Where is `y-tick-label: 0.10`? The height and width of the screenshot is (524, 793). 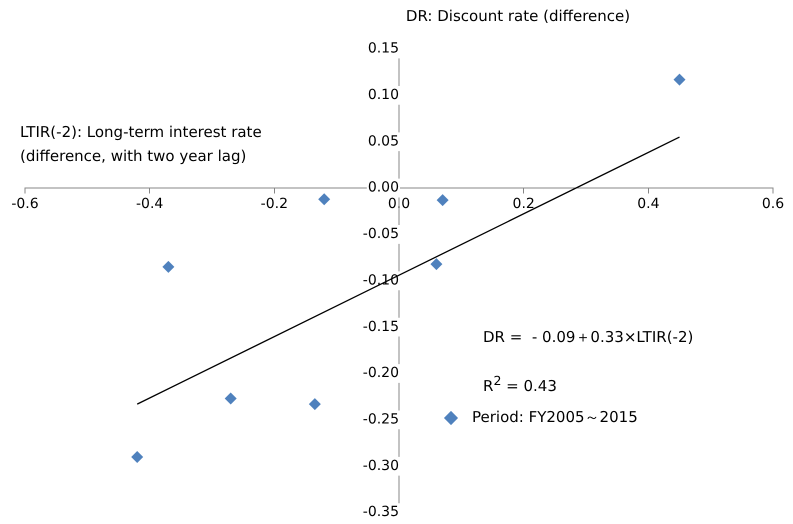 y-tick-label: 0.10 is located at coordinates (383, 95).